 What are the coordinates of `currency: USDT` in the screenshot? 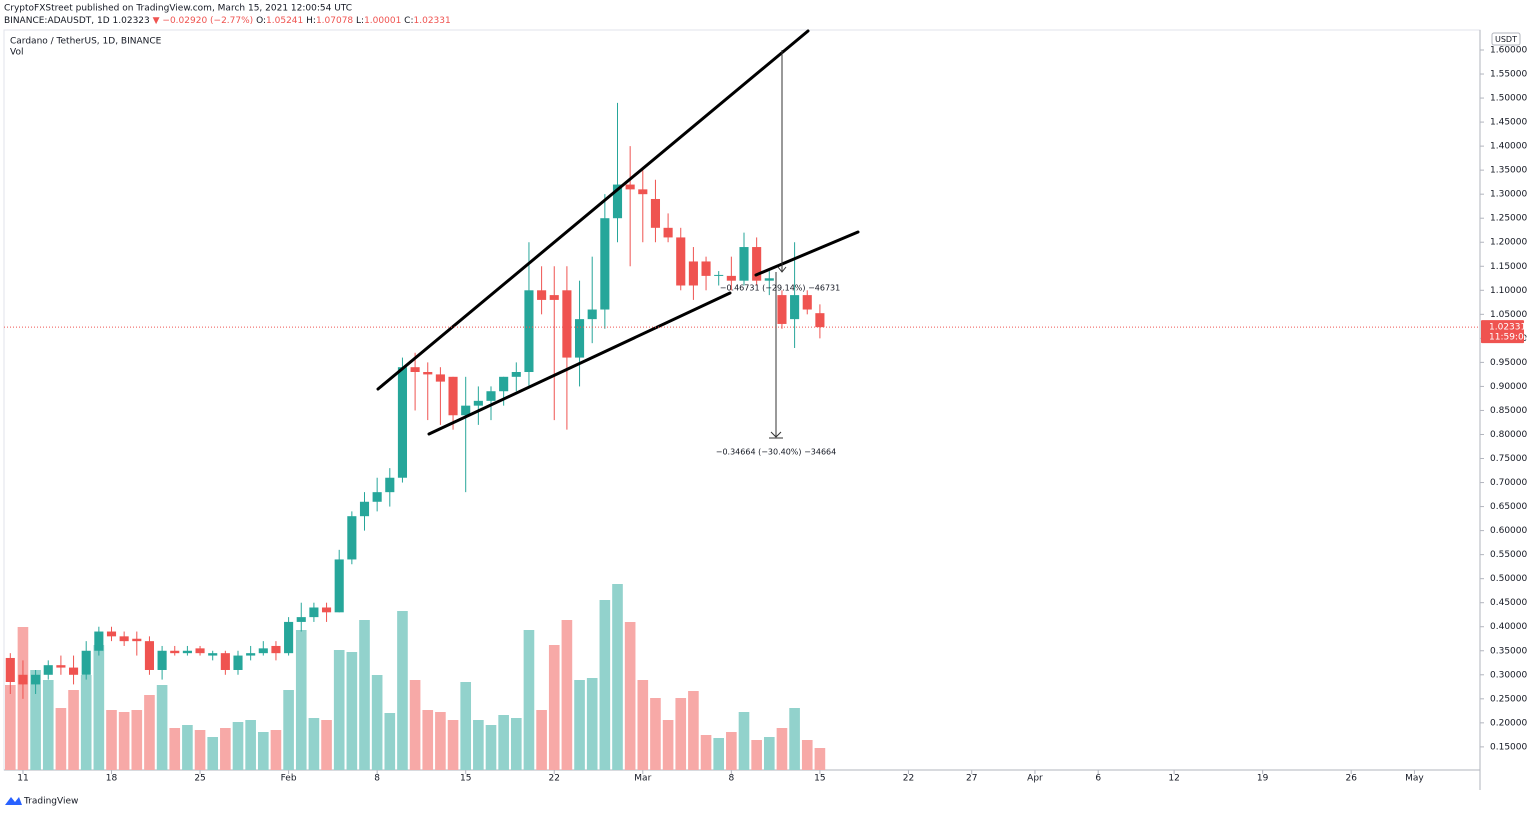 It's located at (1506, 39).